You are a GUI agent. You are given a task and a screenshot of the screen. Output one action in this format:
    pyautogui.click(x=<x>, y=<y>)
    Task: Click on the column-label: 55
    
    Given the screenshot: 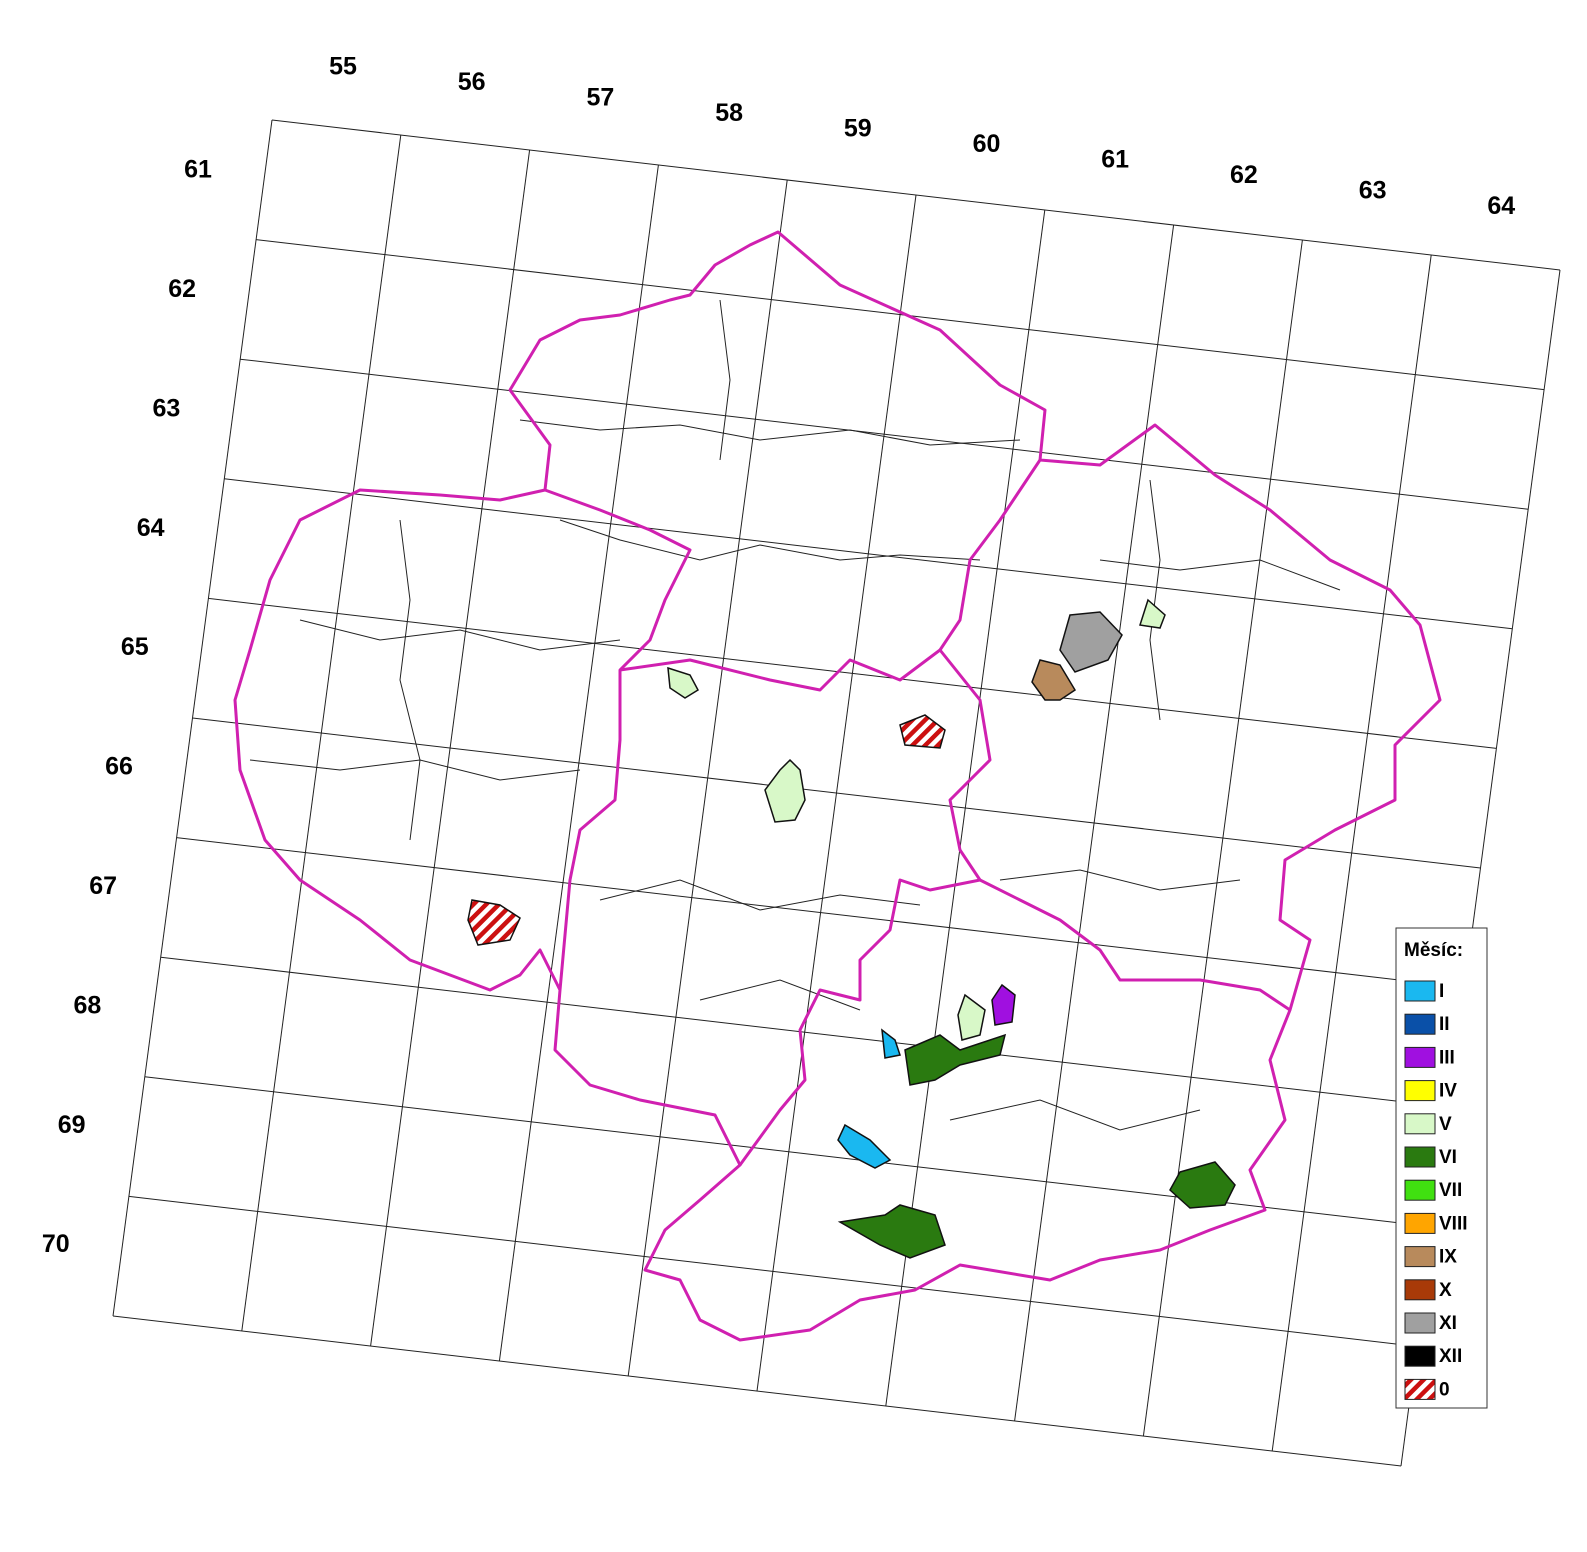 What is the action you would take?
    pyautogui.click(x=343, y=67)
    